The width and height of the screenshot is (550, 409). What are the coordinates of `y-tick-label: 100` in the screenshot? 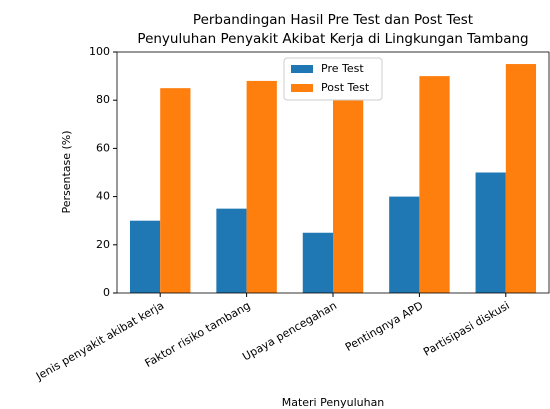 It's located at (99, 51).